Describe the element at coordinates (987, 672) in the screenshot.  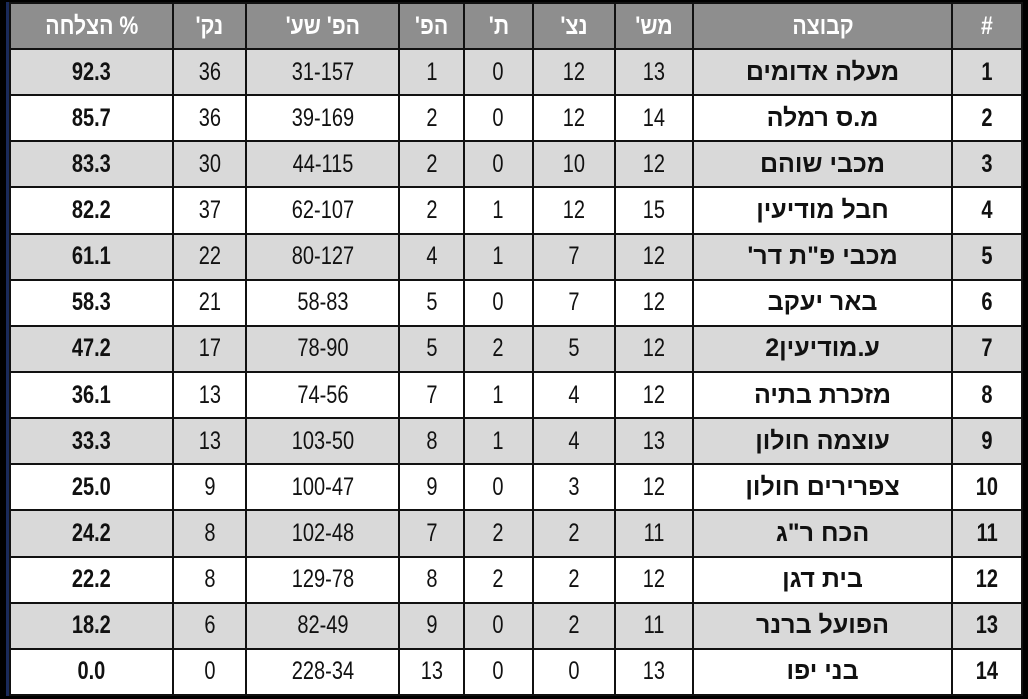
I see `cell-rank: 14` at that location.